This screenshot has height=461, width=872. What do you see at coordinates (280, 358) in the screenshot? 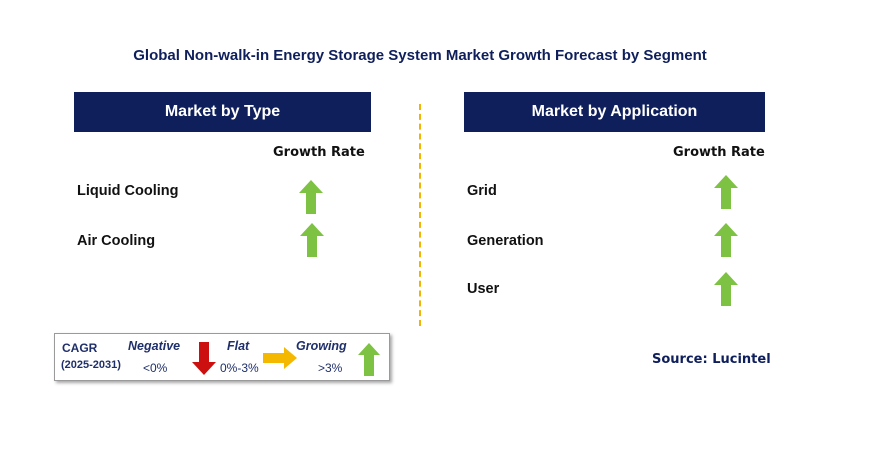
I see `right-arrow-icon` at bounding box center [280, 358].